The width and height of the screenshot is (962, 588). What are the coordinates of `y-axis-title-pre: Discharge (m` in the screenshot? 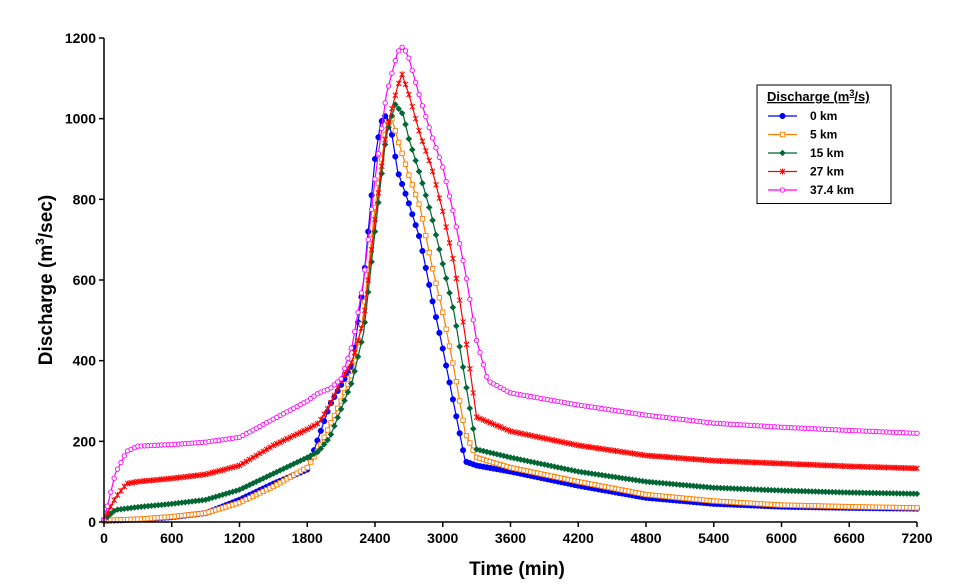 It's located at (46, 305).